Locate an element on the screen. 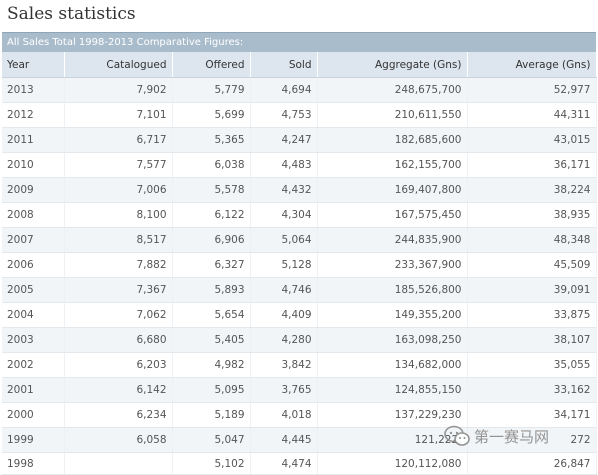 The width and height of the screenshot is (598, 475). cell-offered: 5,699 is located at coordinates (211, 115).